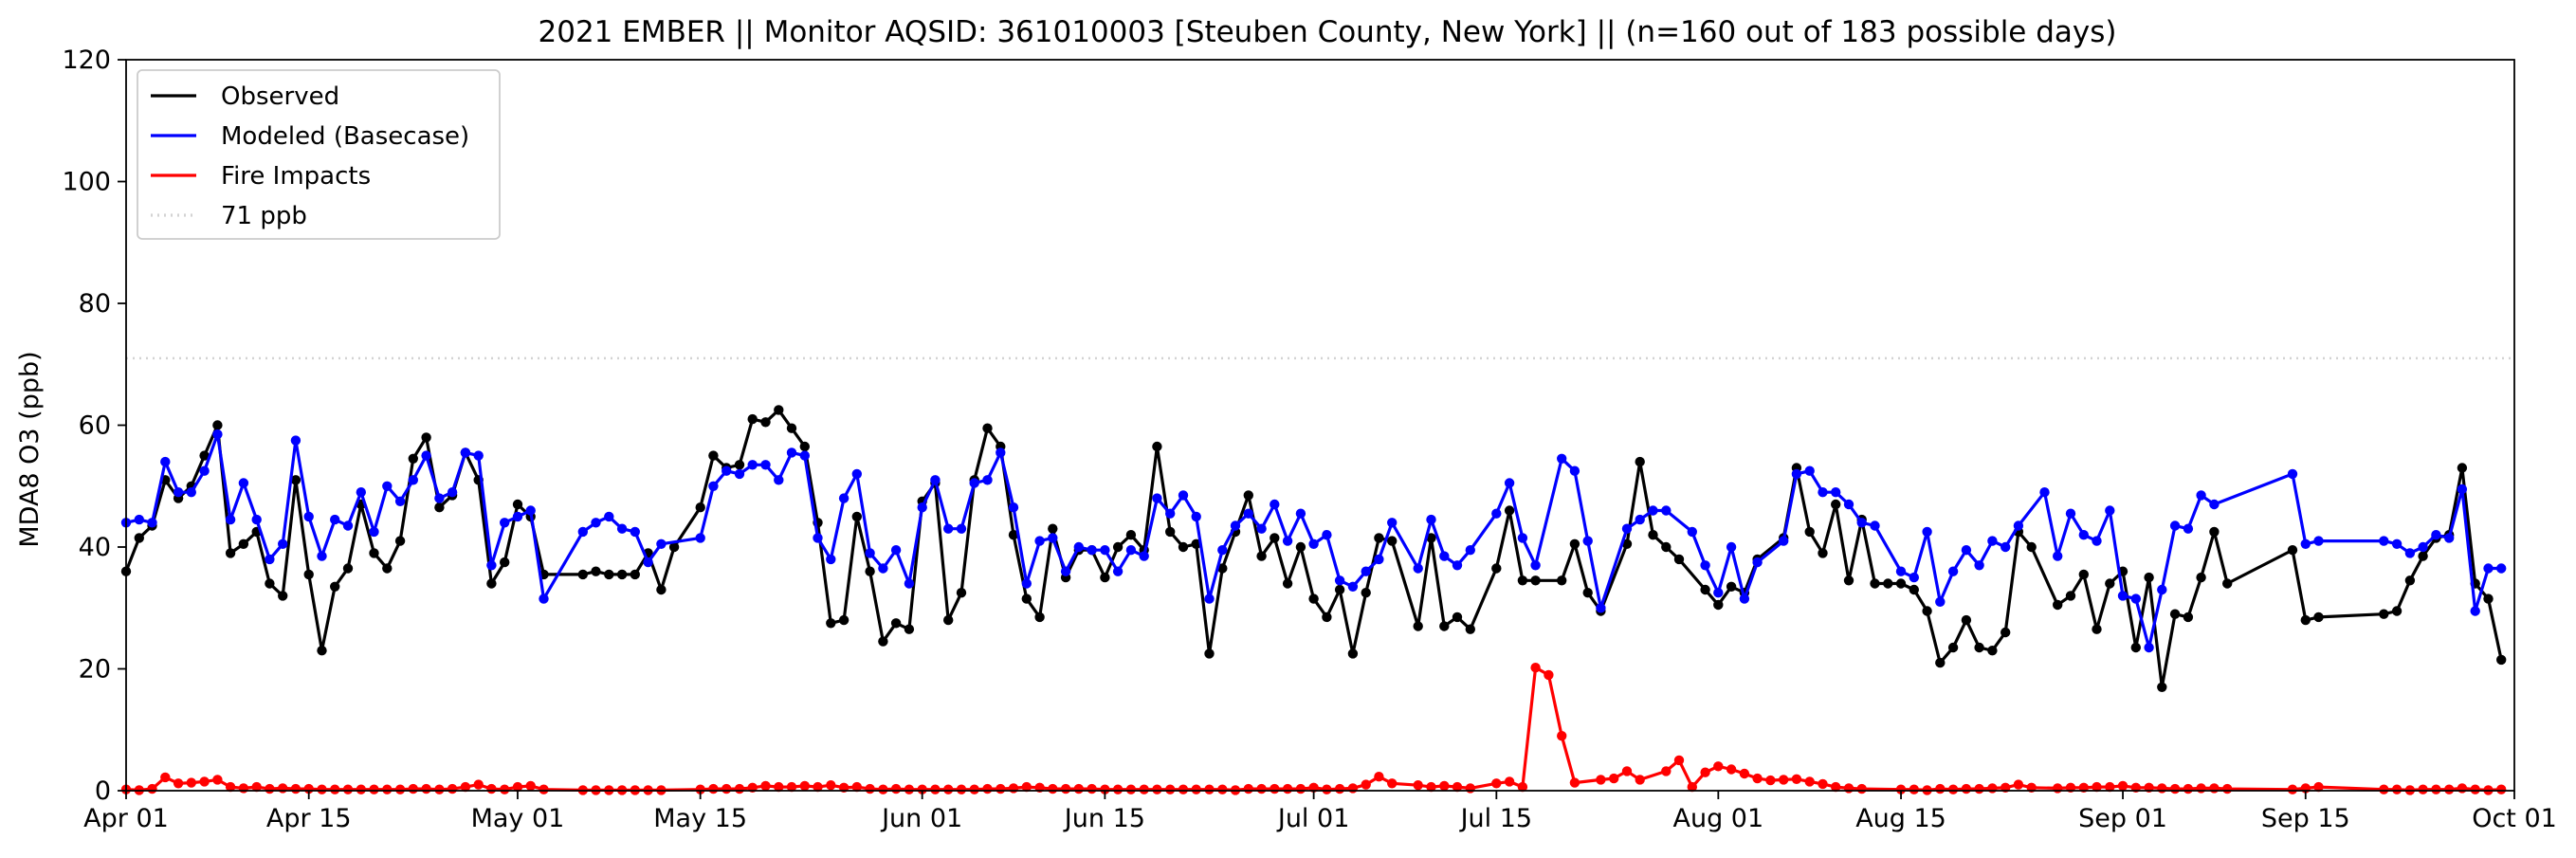  I want to click on x-tick-label: Jun 15, so click(1104, 818).